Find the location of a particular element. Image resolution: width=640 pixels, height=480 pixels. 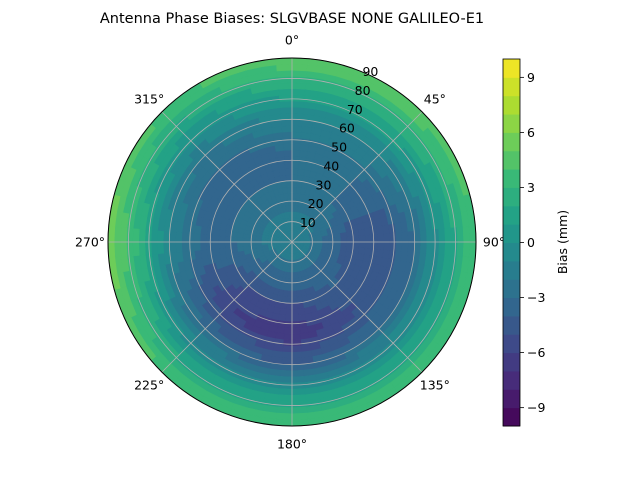

radial-tick-label: 30 is located at coordinates (324, 184).